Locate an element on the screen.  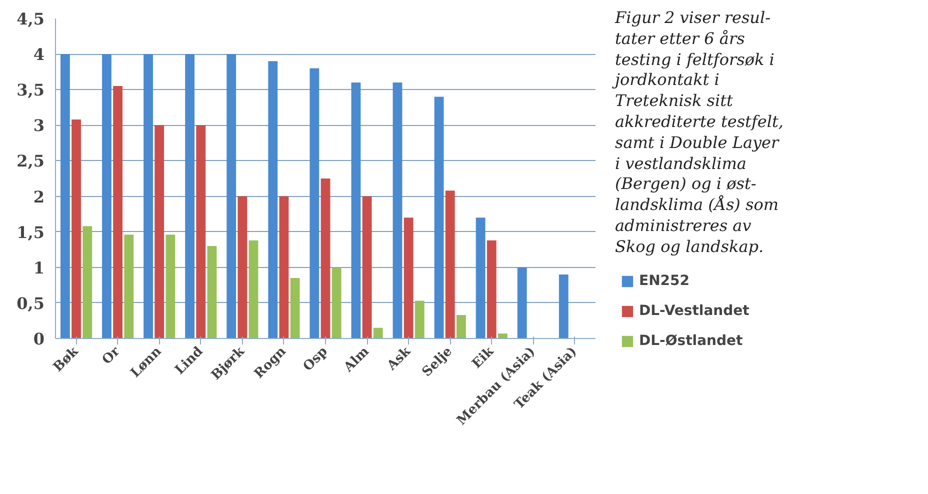
y-tick-label: 0,5 is located at coordinates (30, 303).